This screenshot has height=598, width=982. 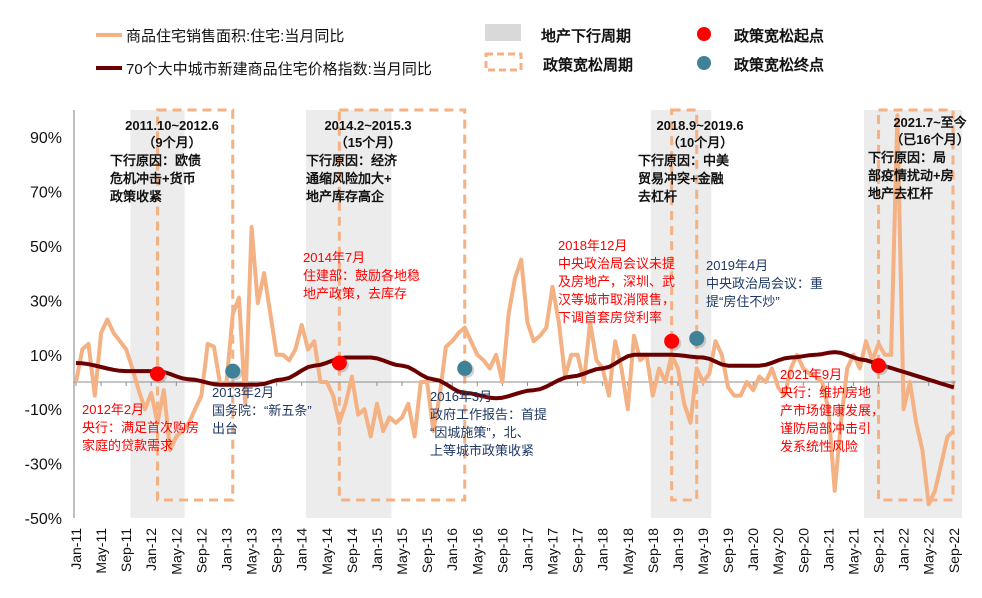 I want to click on policy-markers, so click(x=519, y=357).